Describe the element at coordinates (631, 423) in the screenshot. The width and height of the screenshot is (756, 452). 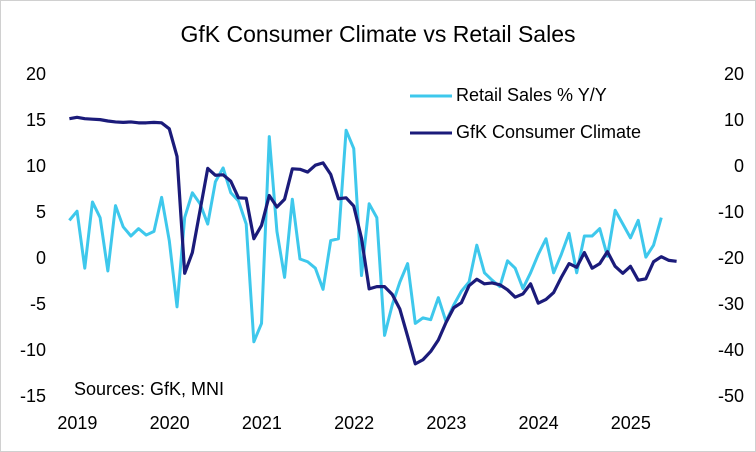
I see `x-tick-label: 2025` at that location.